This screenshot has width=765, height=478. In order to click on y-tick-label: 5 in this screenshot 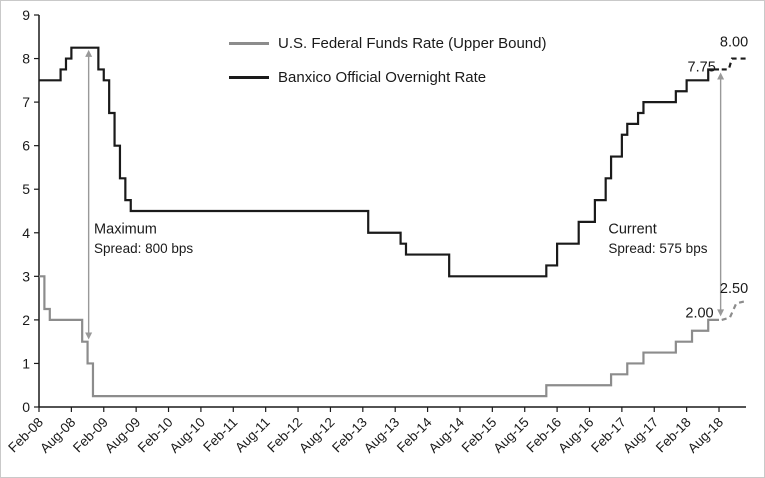, I will do `click(26, 189)`.